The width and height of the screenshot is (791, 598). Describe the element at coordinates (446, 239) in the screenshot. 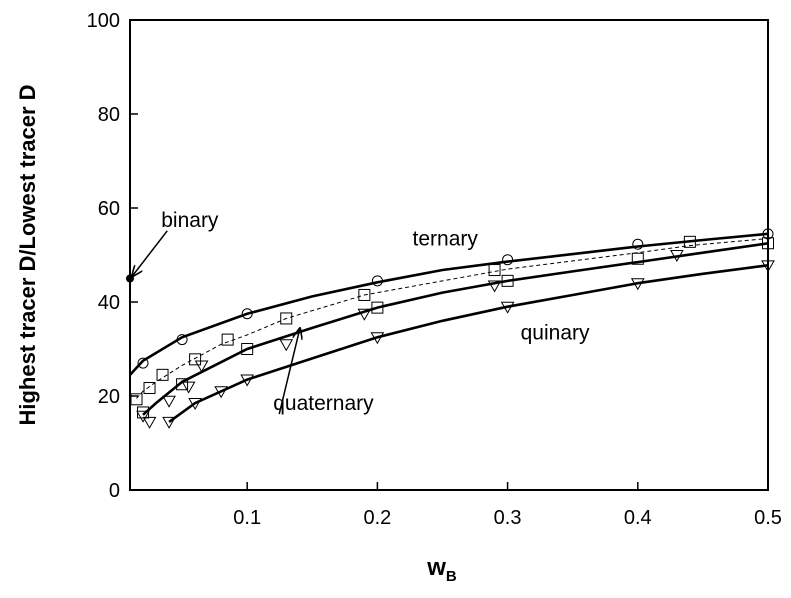

I see `annotation-ternary: ternary` at that location.